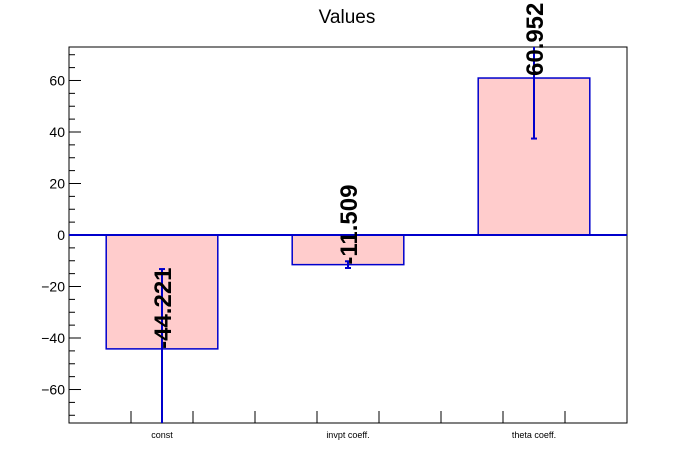  Describe the element at coordinates (349, 225) in the screenshot. I see `value-label: -11.509` at that location.